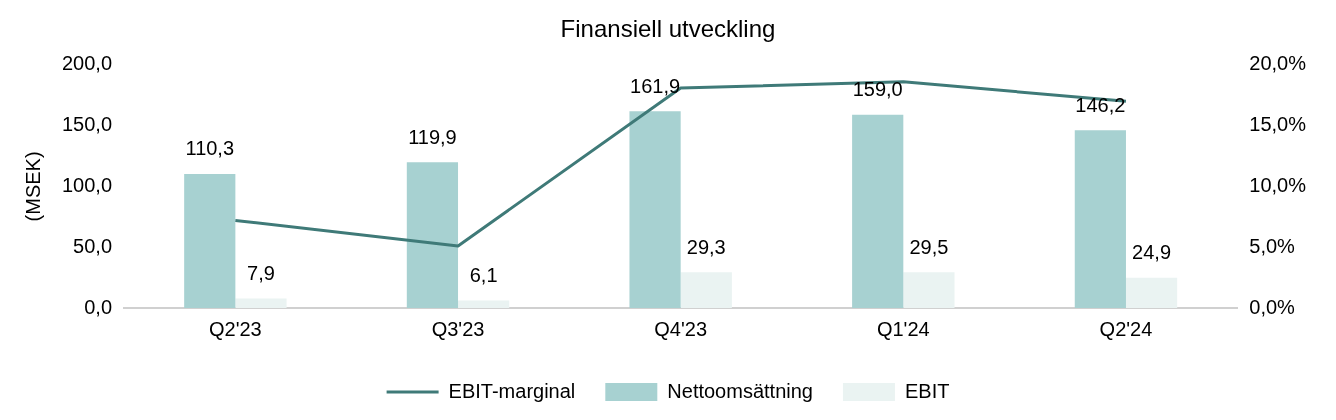  Describe the element at coordinates (1278, 124) in the screenshot. I see `y2-tick-label: 15,0%` at that location.